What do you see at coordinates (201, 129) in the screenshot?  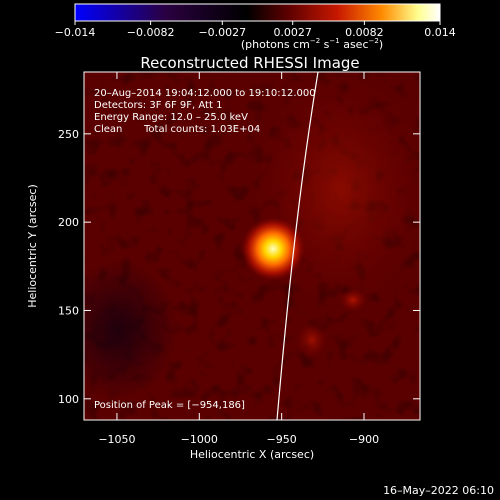 I see `total-counts: Total counts: 1.03E+04` at bounding box center [201, 129].